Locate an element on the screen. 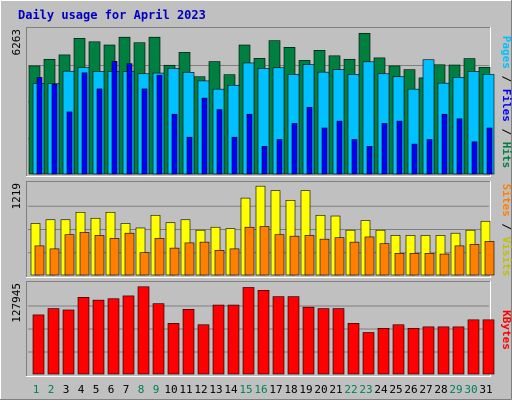  series-sites is located at coordinates (264, 251).